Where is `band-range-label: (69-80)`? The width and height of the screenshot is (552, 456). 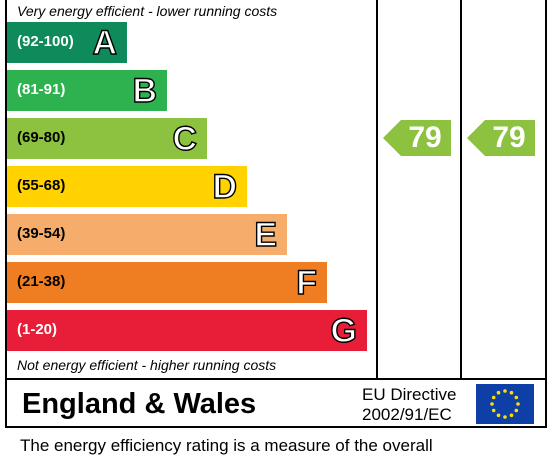
band-range-label: (69-80) is located at coordinates (41, 137).